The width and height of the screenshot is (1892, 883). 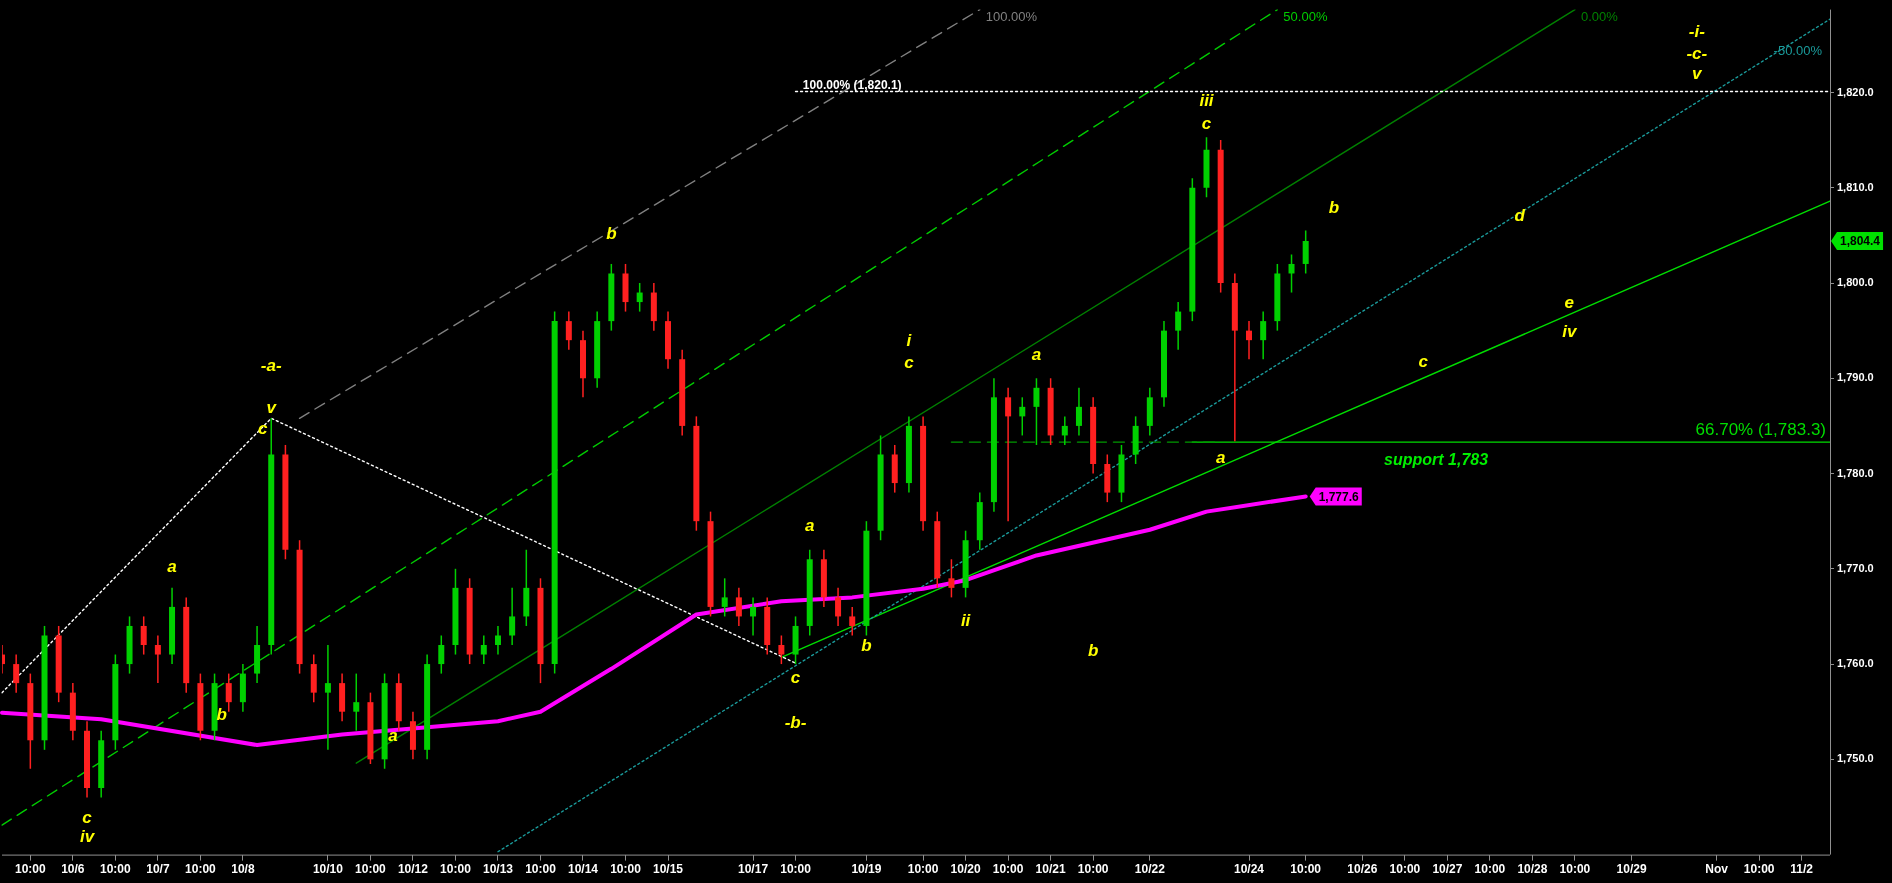 I want to click on series-label: -50.00%, so click(x=1798, y=51).